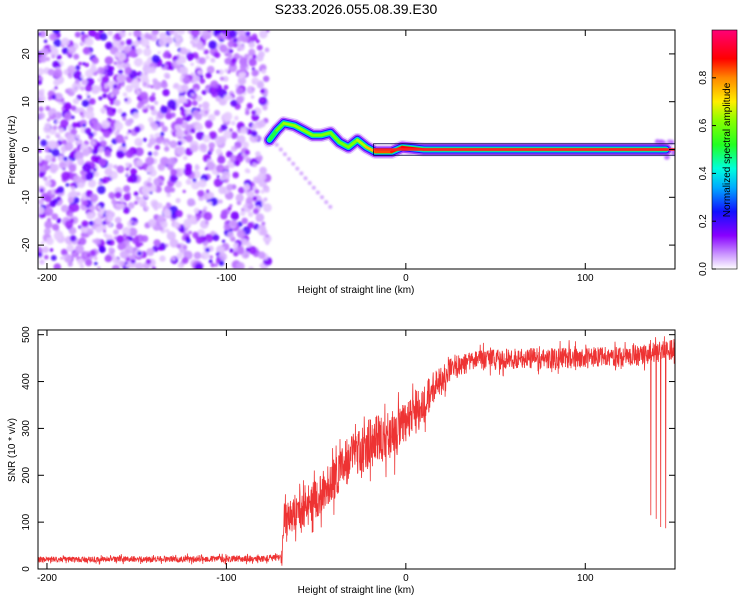  What do you see at coordinates (226, 278) in the screenshot?
I see `x-tick-label: -100` at bounding box center [226, 278].